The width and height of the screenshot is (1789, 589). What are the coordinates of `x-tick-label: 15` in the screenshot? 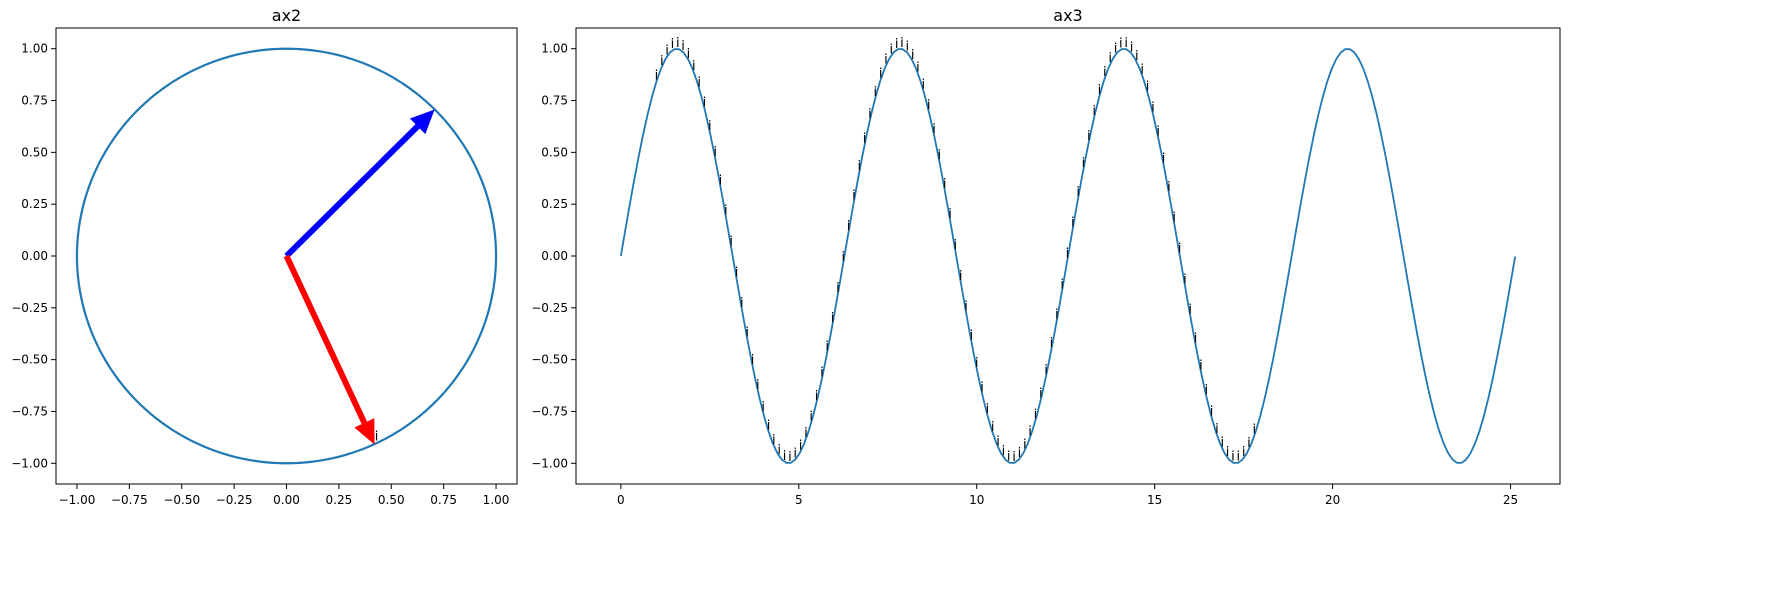 It's located at (1154, 500).